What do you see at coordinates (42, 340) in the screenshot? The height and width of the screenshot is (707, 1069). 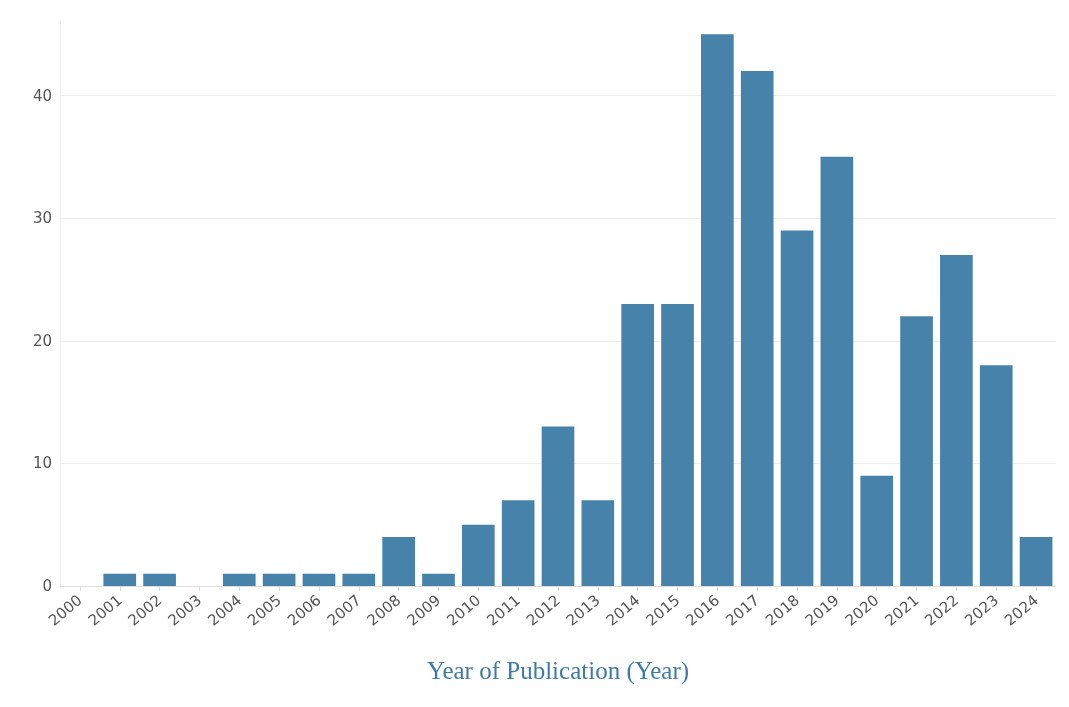 I see `y-tick-label: 20` at bounding box center [42, 340].